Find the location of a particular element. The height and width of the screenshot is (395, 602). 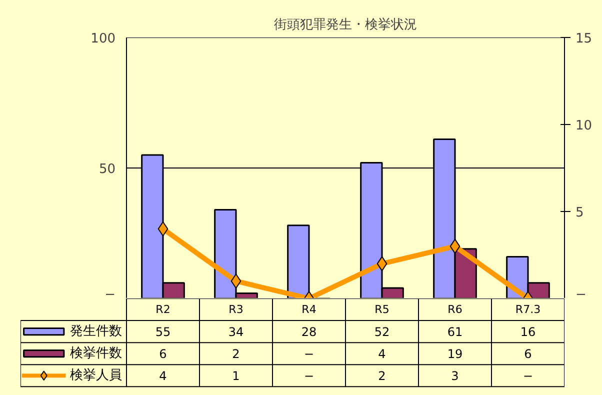

y-tick-label: 100 is located at coordinates (103, 39).